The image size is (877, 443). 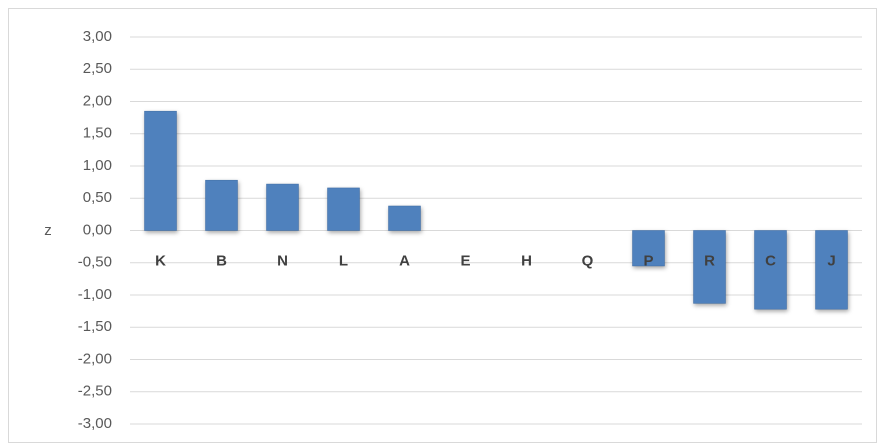 What do you see at coordinates (526, 260) in the screenshot?
I see `x-tick-label: H` at bounding box center [526, 260].